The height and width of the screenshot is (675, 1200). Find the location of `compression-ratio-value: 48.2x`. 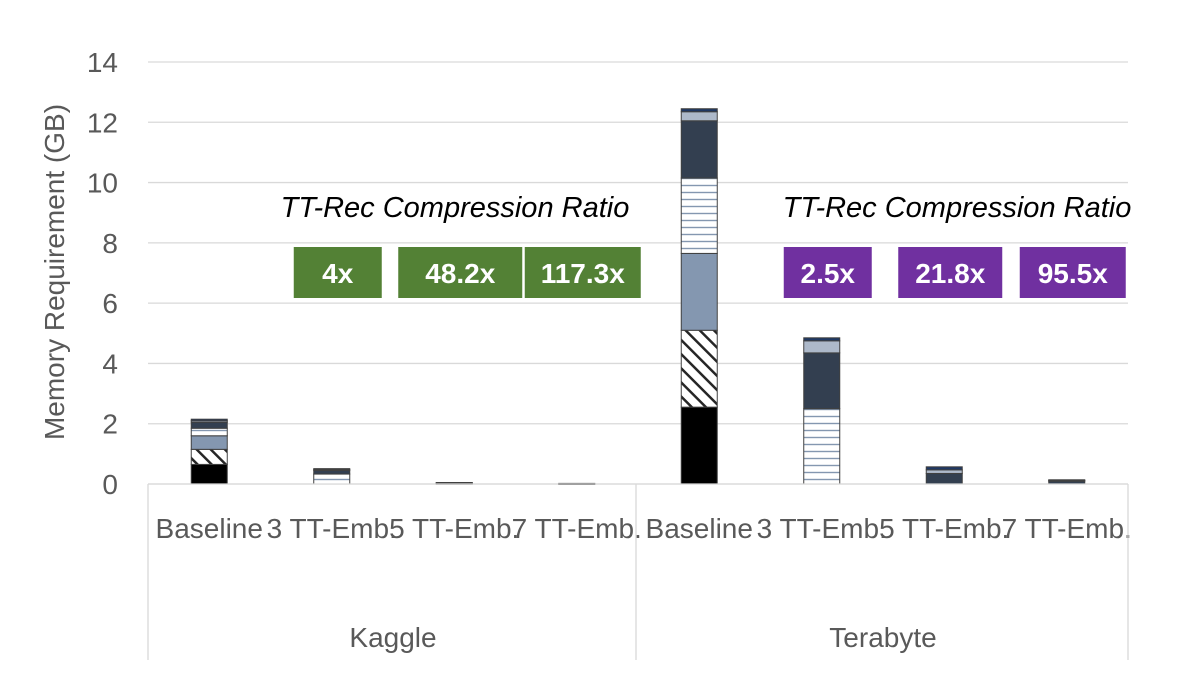

compression-ratio-value: 48.2x is located at coordinates (460, 273).